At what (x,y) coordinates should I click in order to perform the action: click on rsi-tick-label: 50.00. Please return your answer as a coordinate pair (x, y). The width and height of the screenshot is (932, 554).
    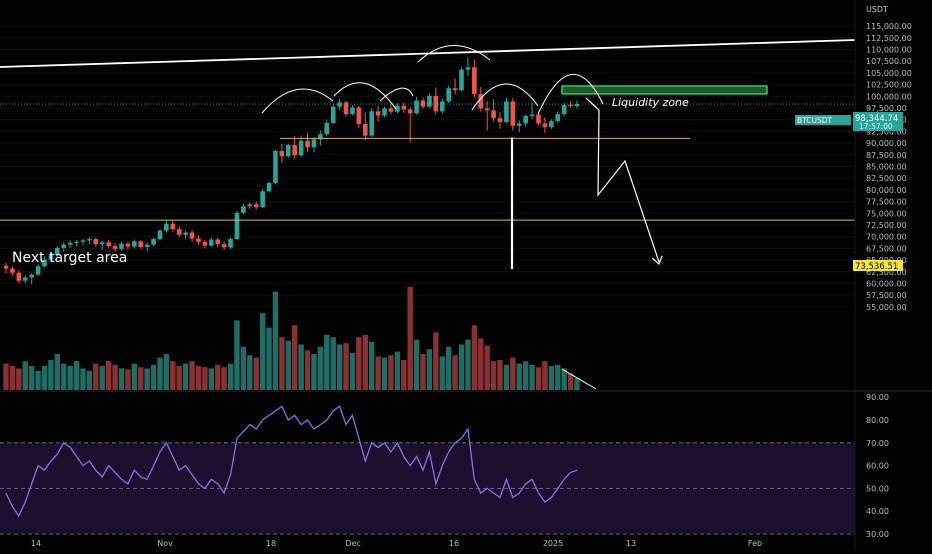
    Looking at the image, I should click on (877, 488).